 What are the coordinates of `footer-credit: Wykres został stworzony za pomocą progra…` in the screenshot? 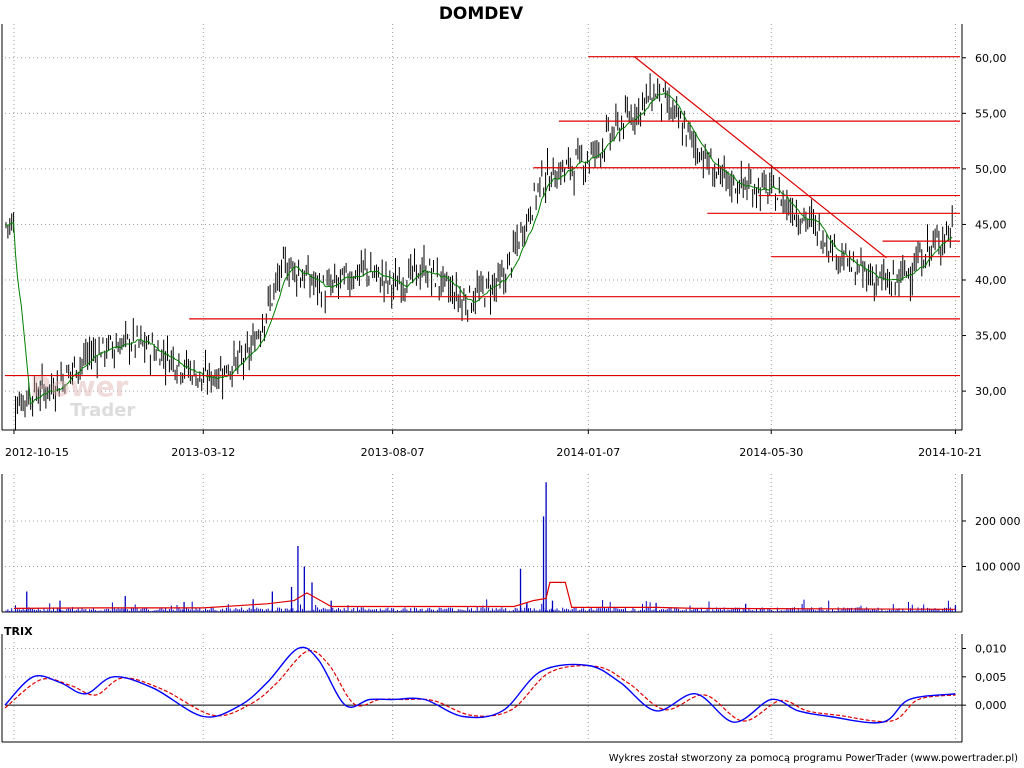 It's located at (813, 758).